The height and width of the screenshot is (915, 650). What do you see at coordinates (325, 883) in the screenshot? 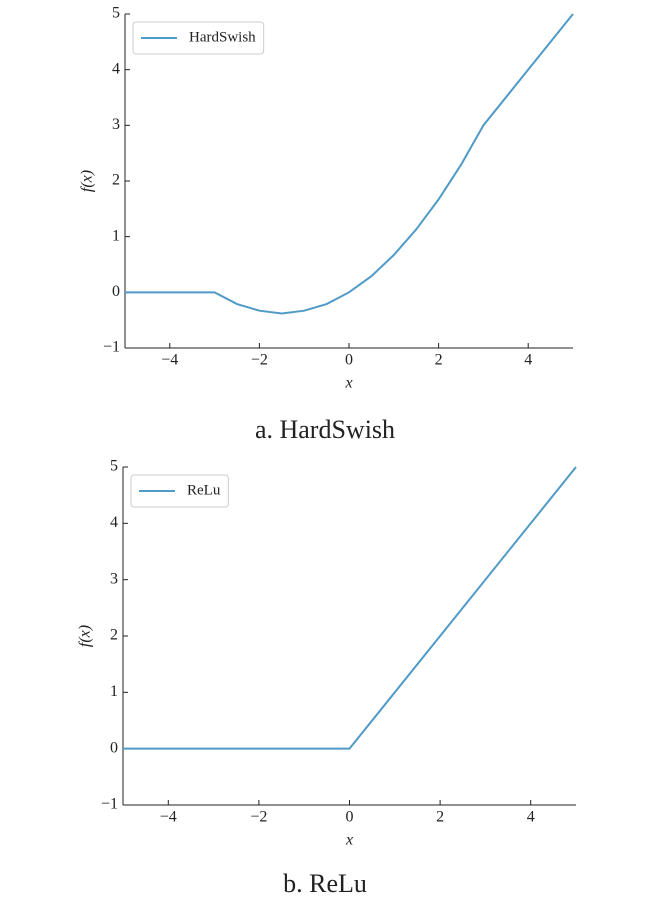
I see `caption: b. ReLu` at bounding box center [325, 883].